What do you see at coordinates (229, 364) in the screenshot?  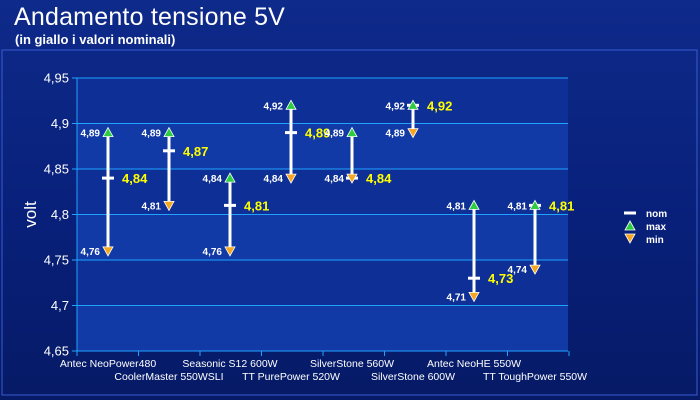 I see `x-category-label: Seasonic S12 600W` at bounding box center [229, 364].